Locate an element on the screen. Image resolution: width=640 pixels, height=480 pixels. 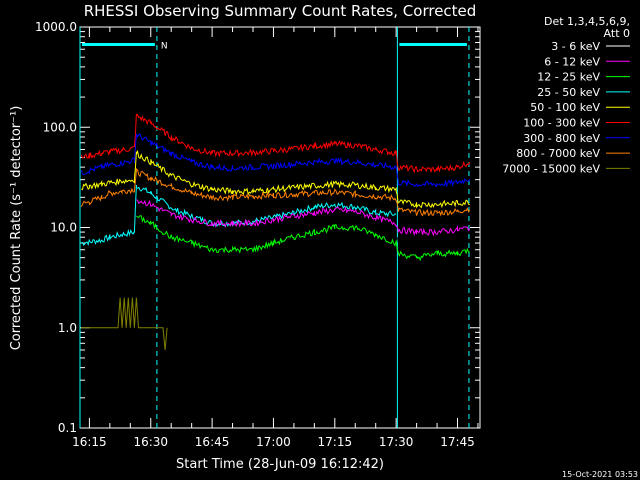
series-line-300-800-kev is located at coordinates (275, 160).